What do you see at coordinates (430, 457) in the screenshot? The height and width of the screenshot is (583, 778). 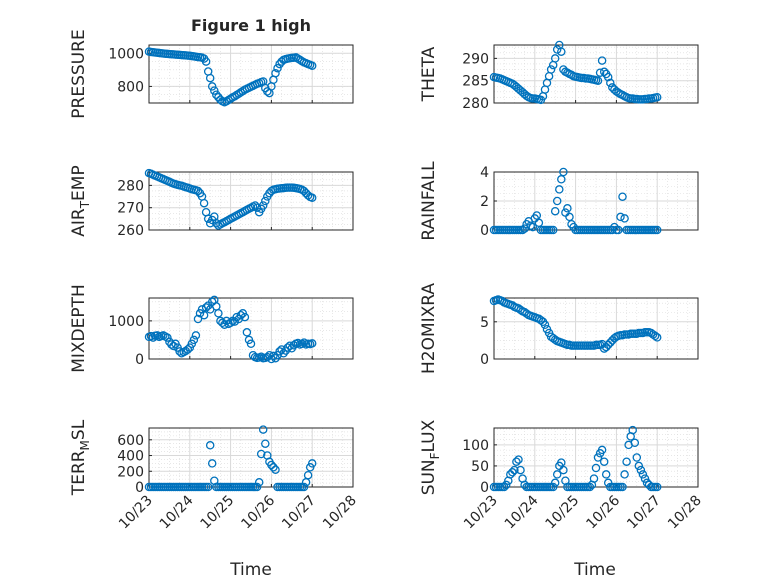 I see `y-axis-label: SUNFLUX` at bounding box center [430, 457].